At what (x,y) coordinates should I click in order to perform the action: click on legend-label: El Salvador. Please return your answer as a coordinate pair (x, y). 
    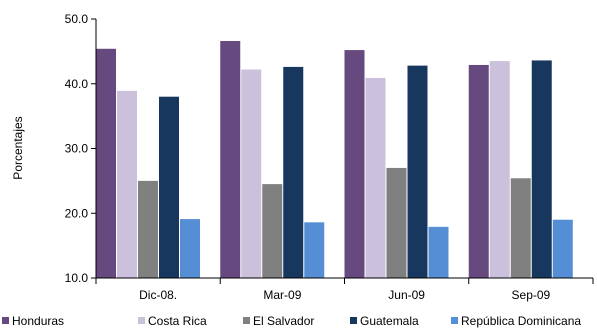
    Looking at the image, I should click on (283, 321).